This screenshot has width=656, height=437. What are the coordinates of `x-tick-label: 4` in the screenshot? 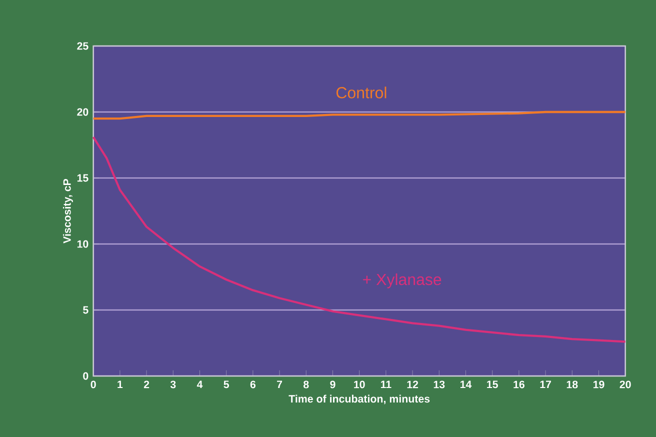 It's located at (199, 384).